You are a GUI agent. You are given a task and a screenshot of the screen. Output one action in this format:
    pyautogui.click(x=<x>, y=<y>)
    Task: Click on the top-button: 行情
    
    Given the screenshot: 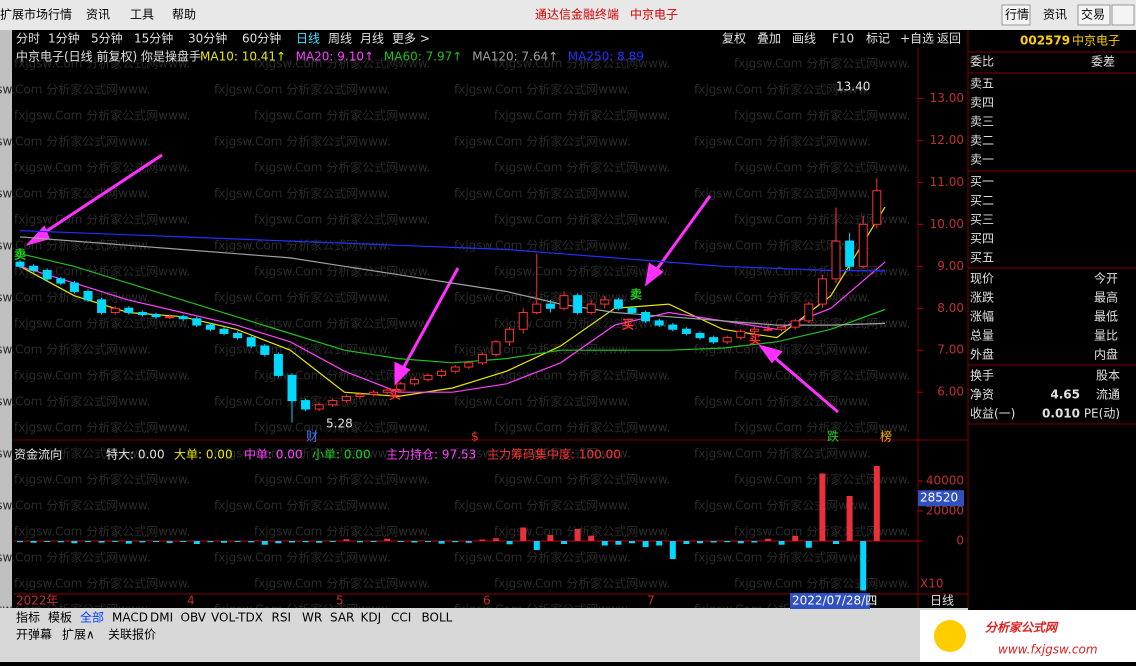 What is the action you would take?
    pyautogui.click(x=1017, y=15)
    